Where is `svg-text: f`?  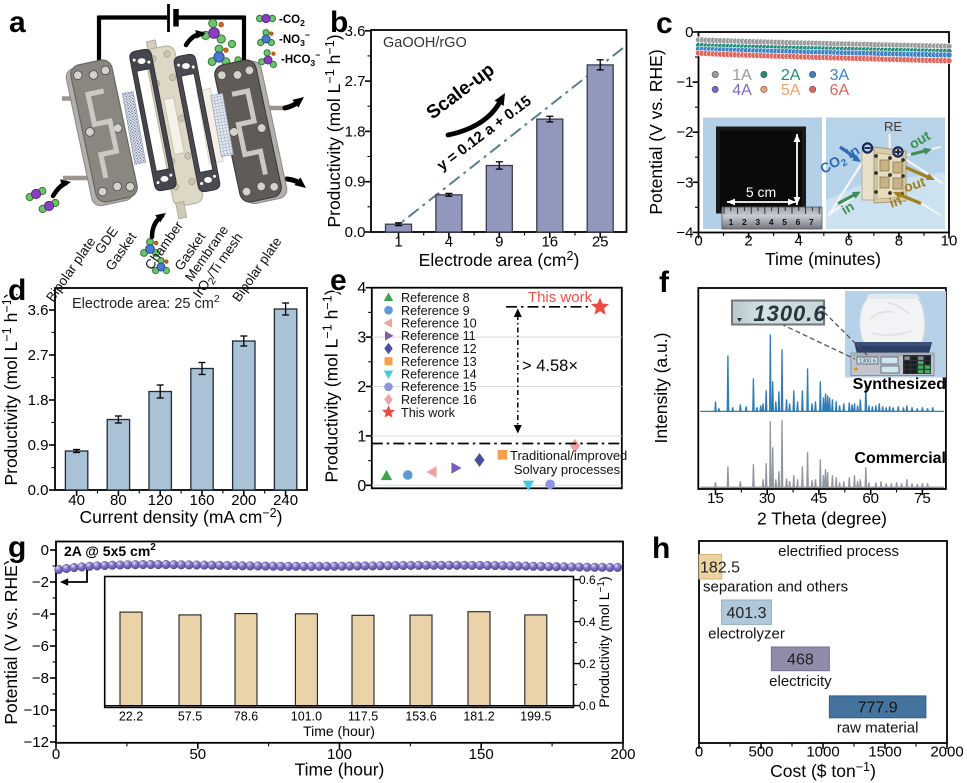 svg-text: f is located at coordinates (664, 282).